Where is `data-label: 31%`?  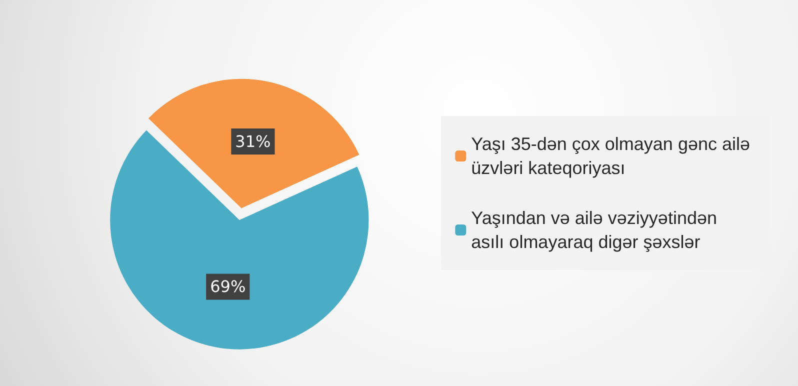 data-label: 31% is located at coordinates (253, 142).